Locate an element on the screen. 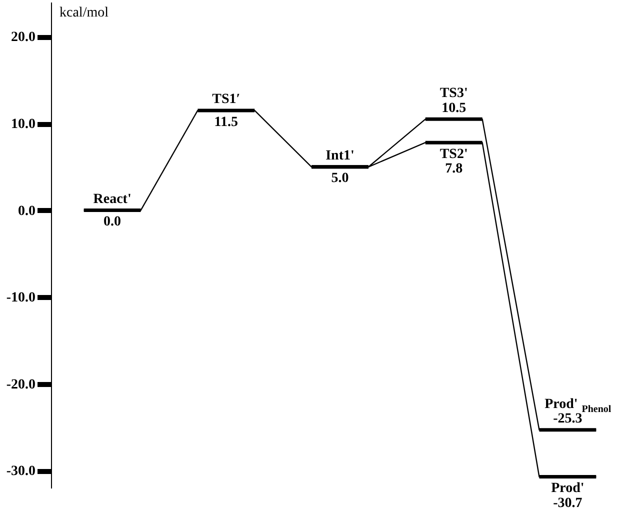 This screenshot has width=641, height=513. annotation: React' is located at coordinates (112, 200).